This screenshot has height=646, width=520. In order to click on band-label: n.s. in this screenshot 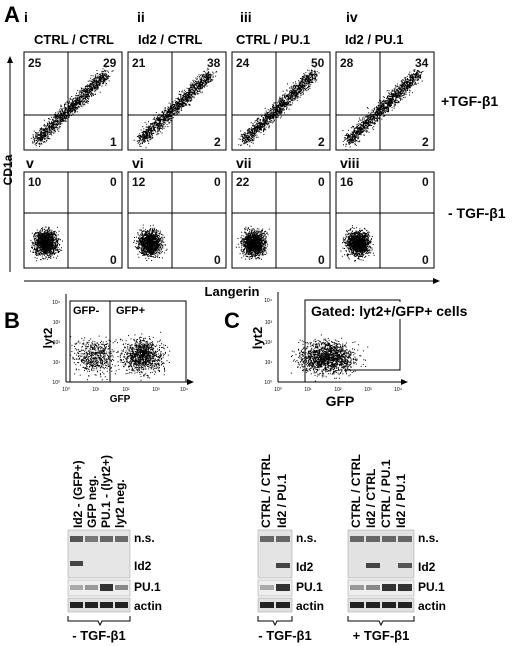, I will do `click(306, 538)`.